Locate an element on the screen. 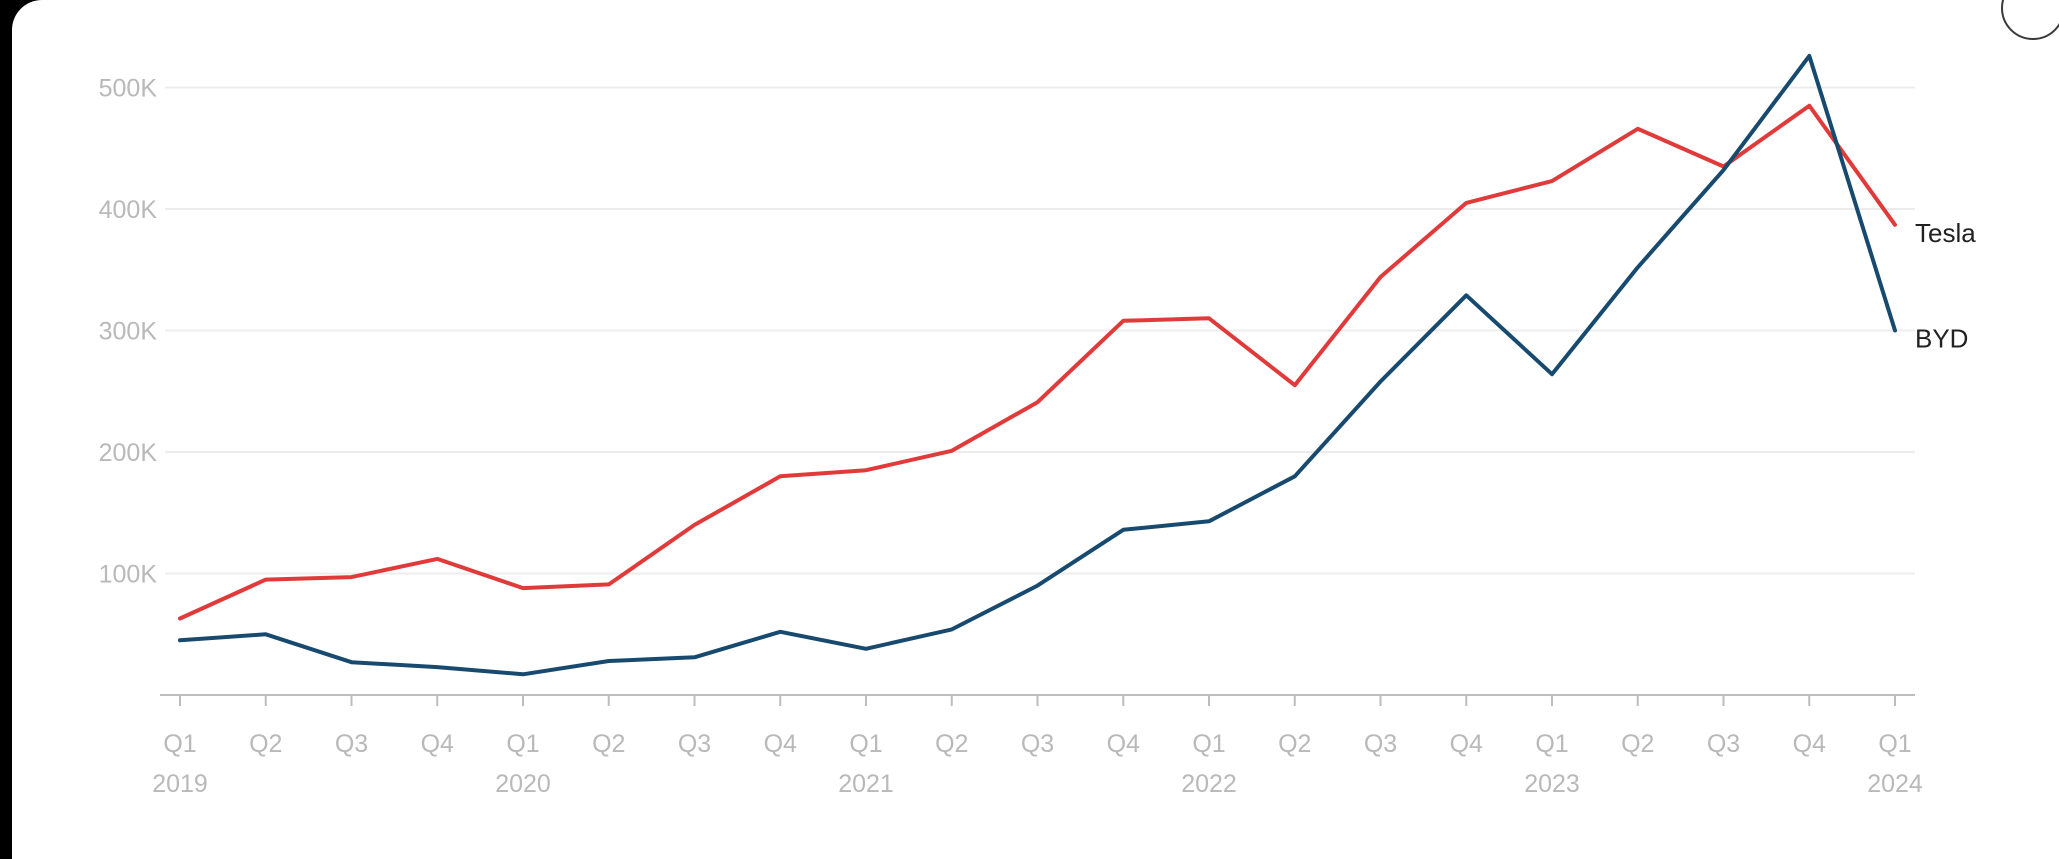 The image size is (2059, 859). y-tick-label: 300K is located at coordinates (128, 332).